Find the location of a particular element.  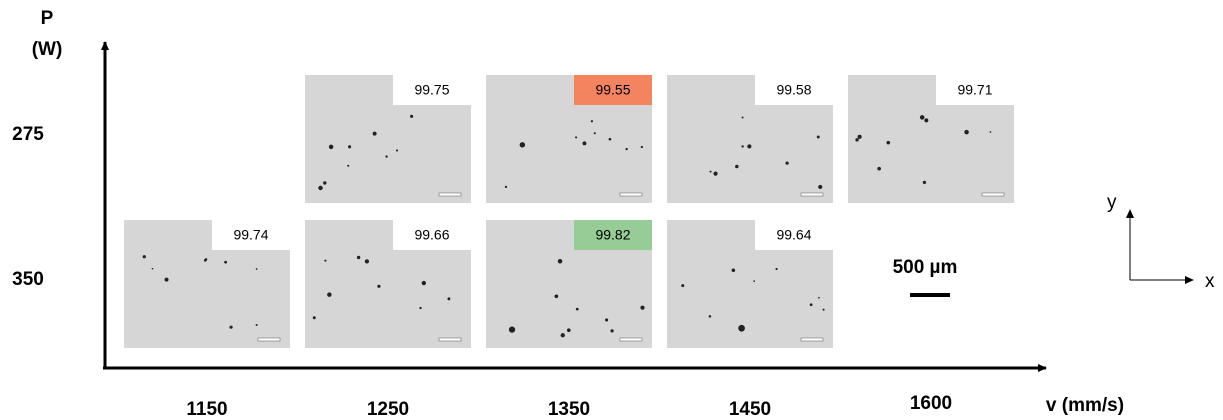

row-label: 350 is located at coordinates (28, 279).